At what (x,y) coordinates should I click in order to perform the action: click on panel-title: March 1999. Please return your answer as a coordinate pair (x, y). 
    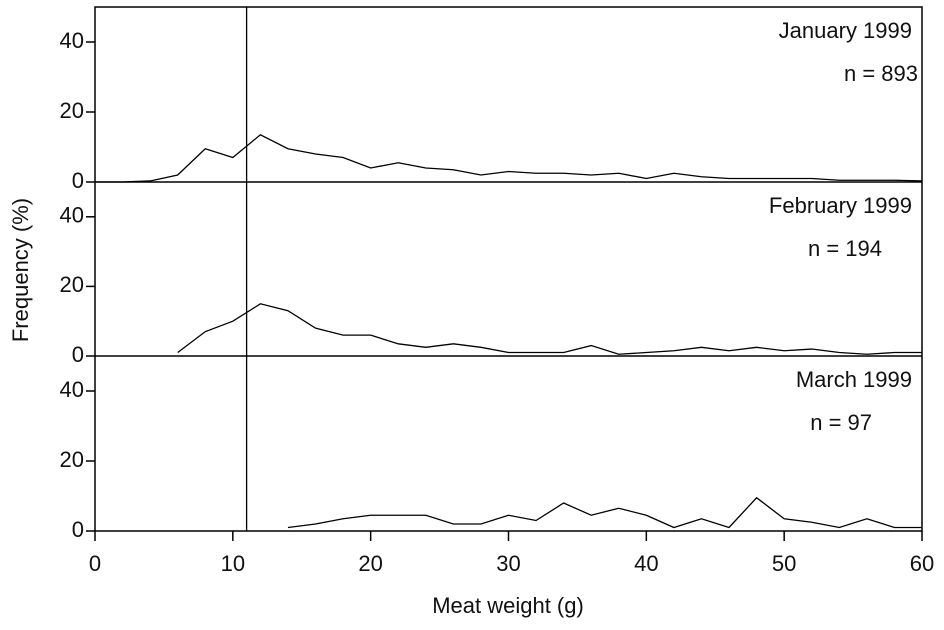
    Looking at the image, I should click on (854, 379).